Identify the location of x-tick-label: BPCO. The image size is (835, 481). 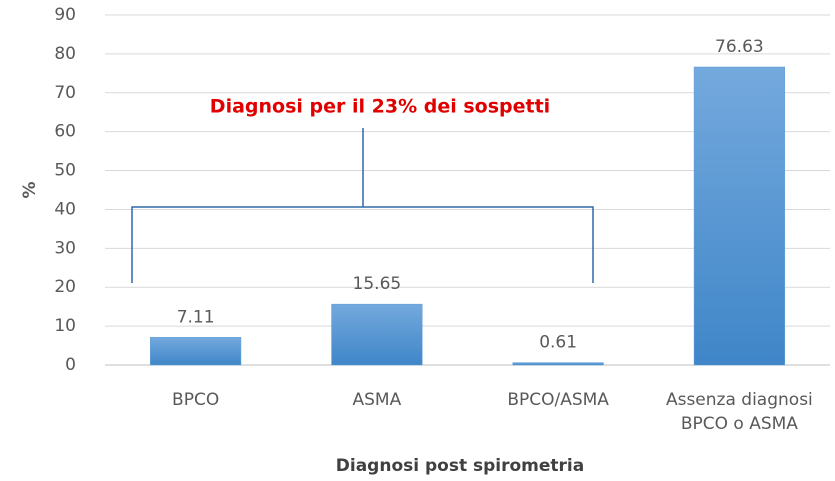
(195, 400).